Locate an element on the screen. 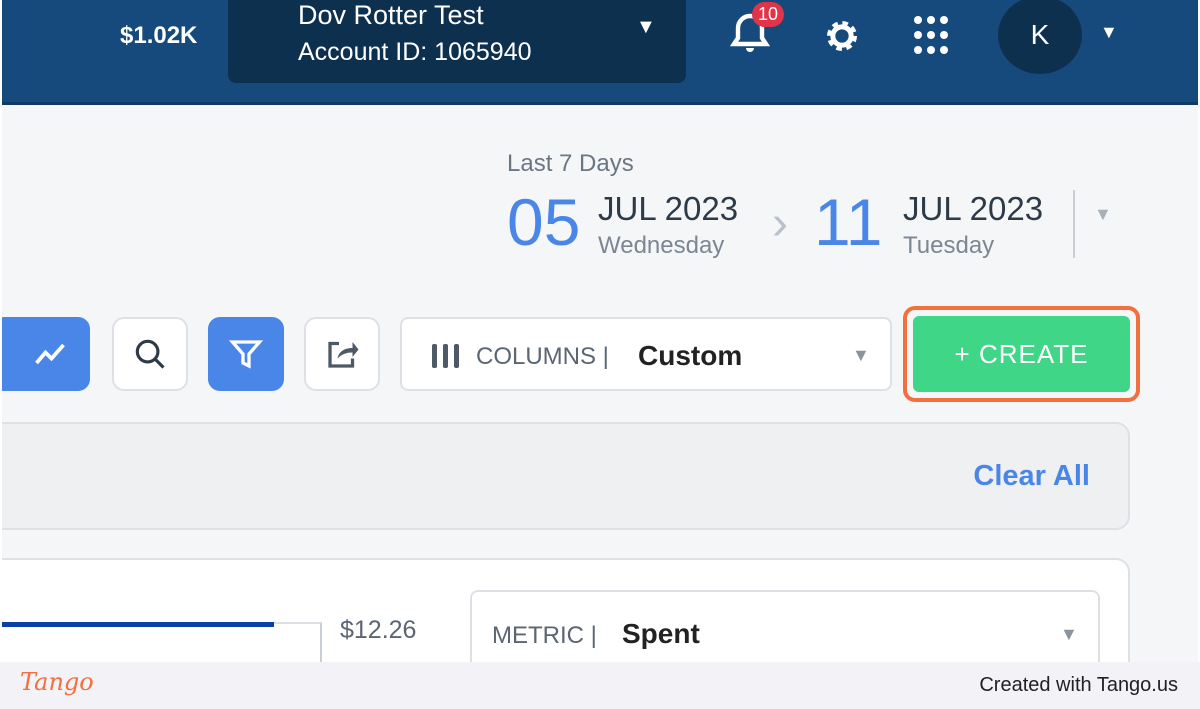 The image size is (1200, 709). export-icon is located at coordinates (343, 354).